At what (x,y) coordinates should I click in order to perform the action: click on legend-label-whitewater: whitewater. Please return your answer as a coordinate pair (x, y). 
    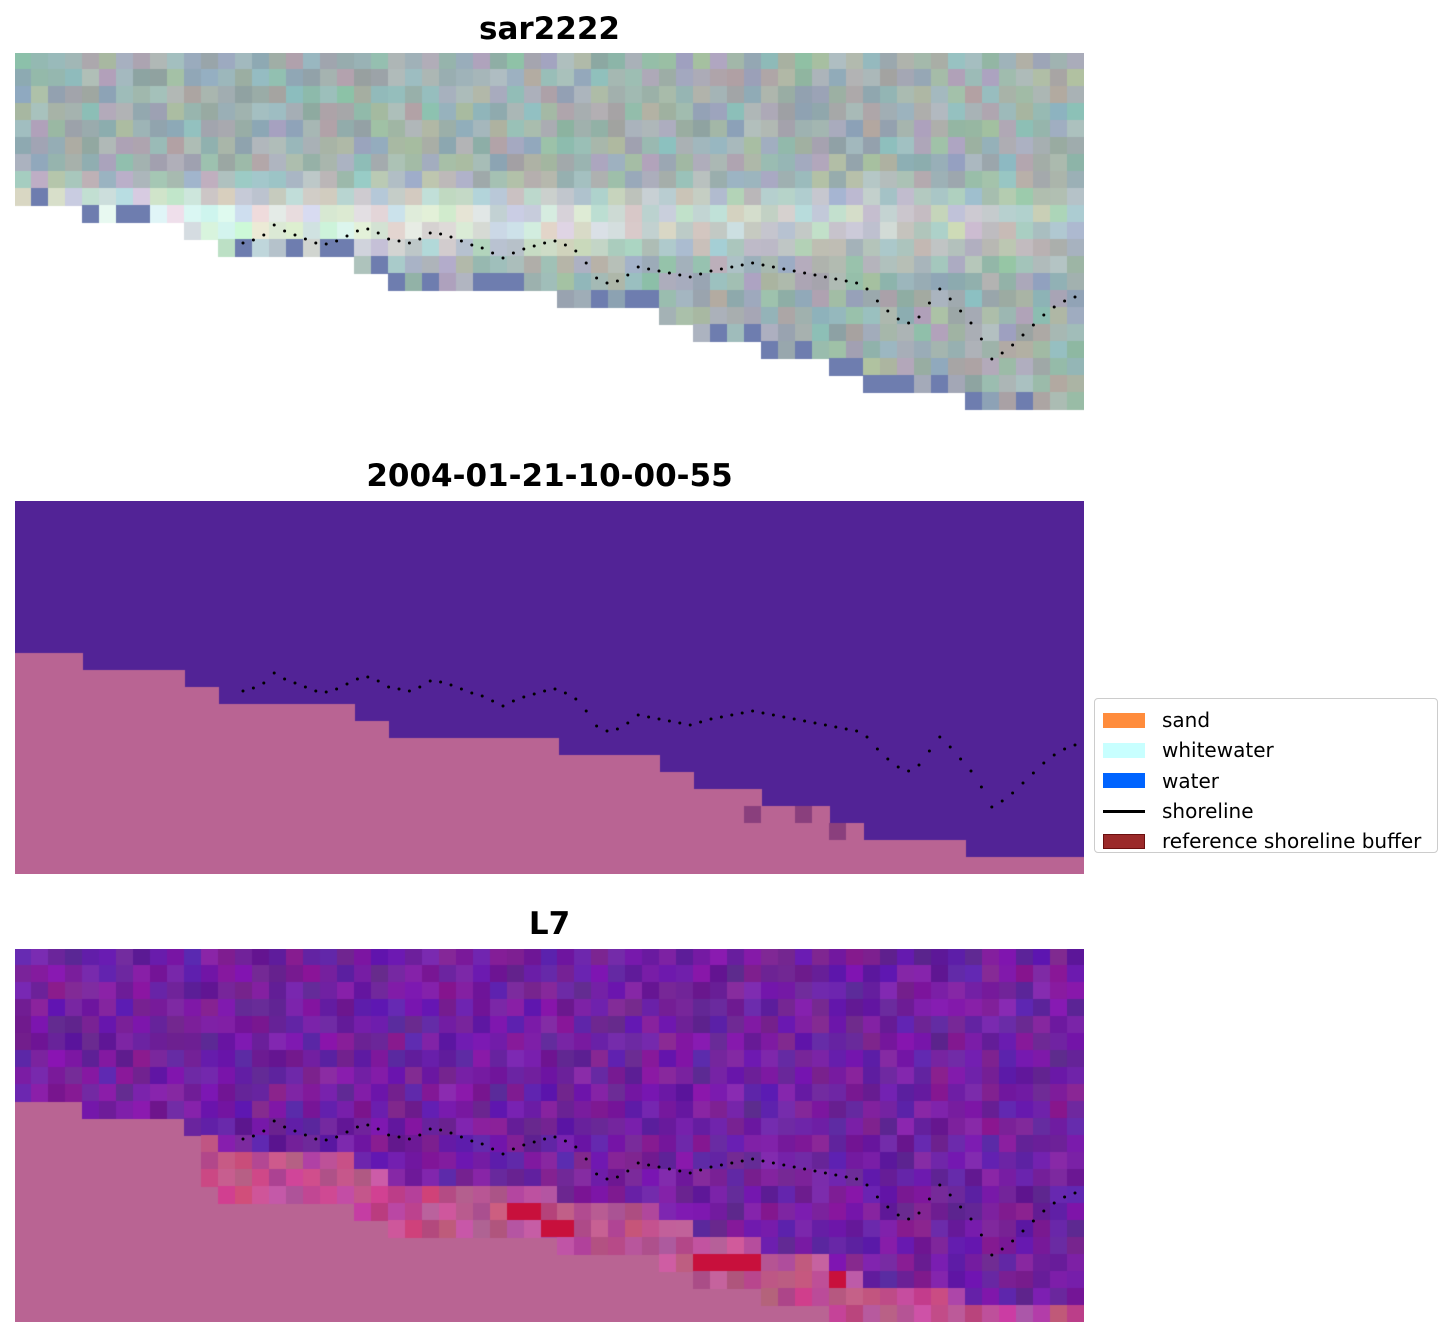
    Looking at the image, I should click on (1218, 750).